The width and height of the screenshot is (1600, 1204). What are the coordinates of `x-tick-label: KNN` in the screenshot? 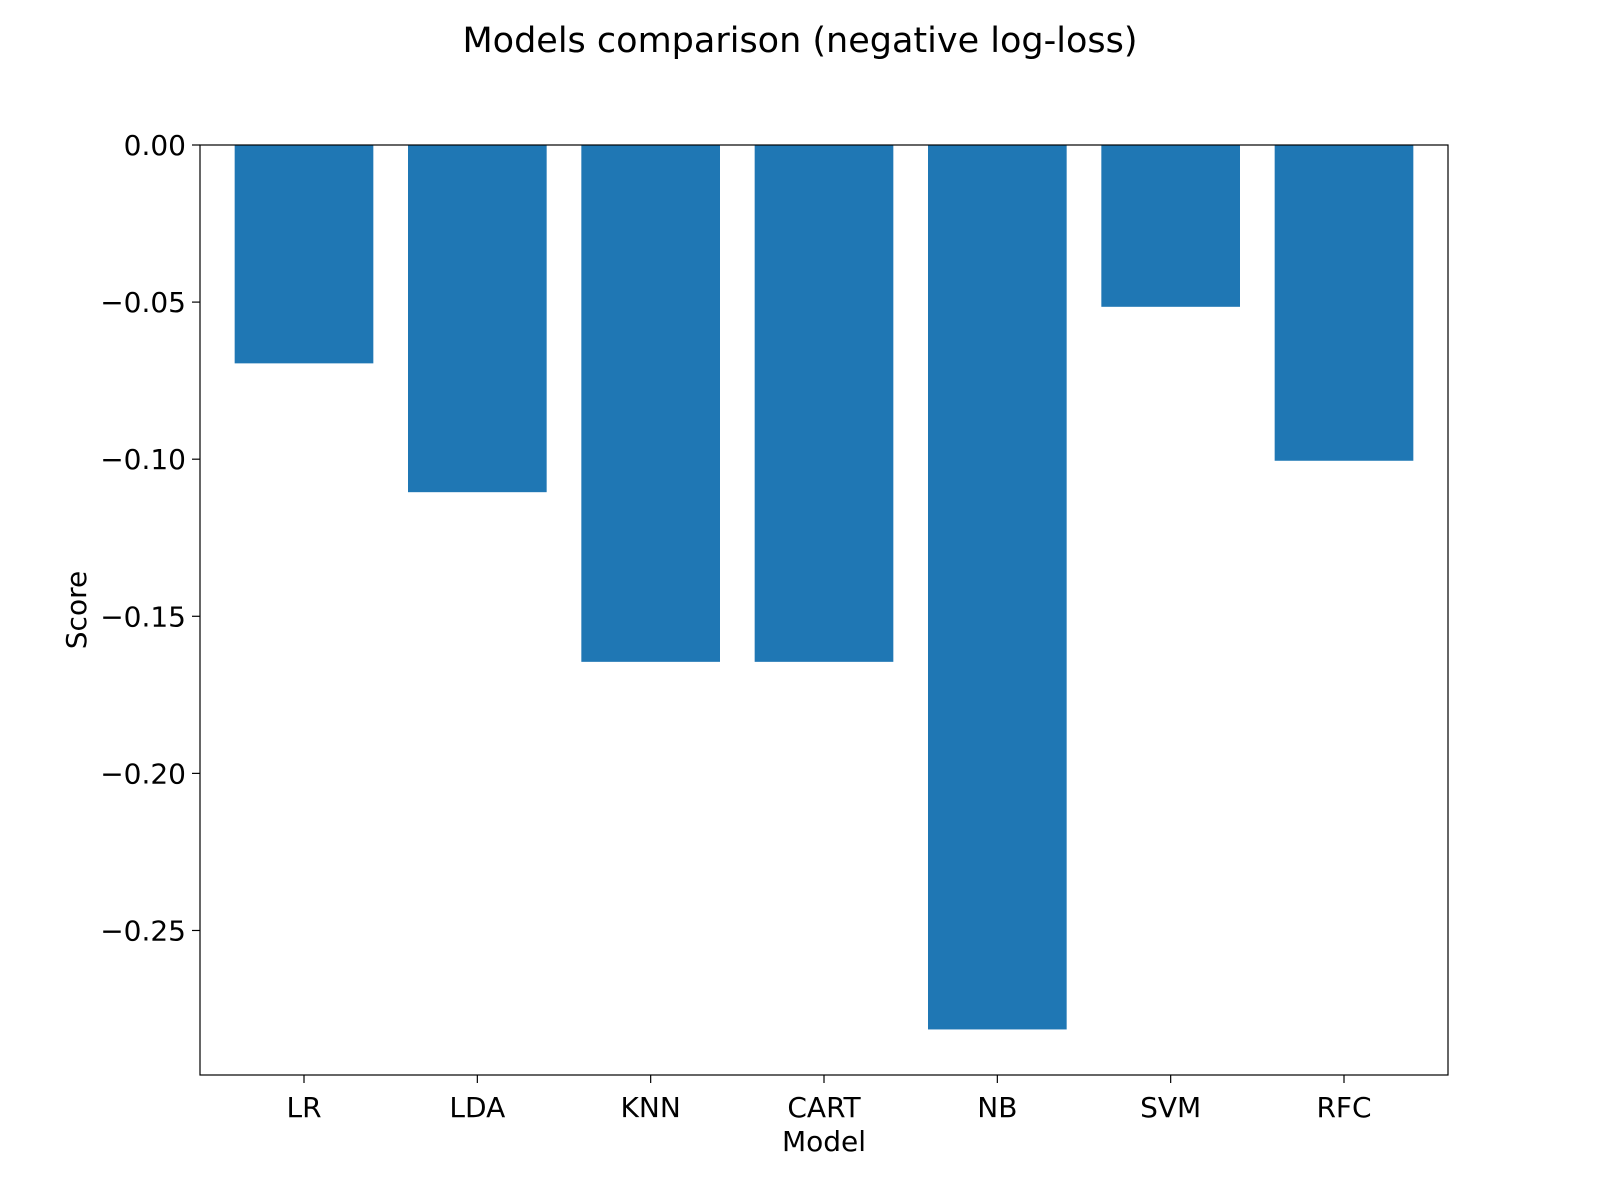 It's located at (651, 1107).